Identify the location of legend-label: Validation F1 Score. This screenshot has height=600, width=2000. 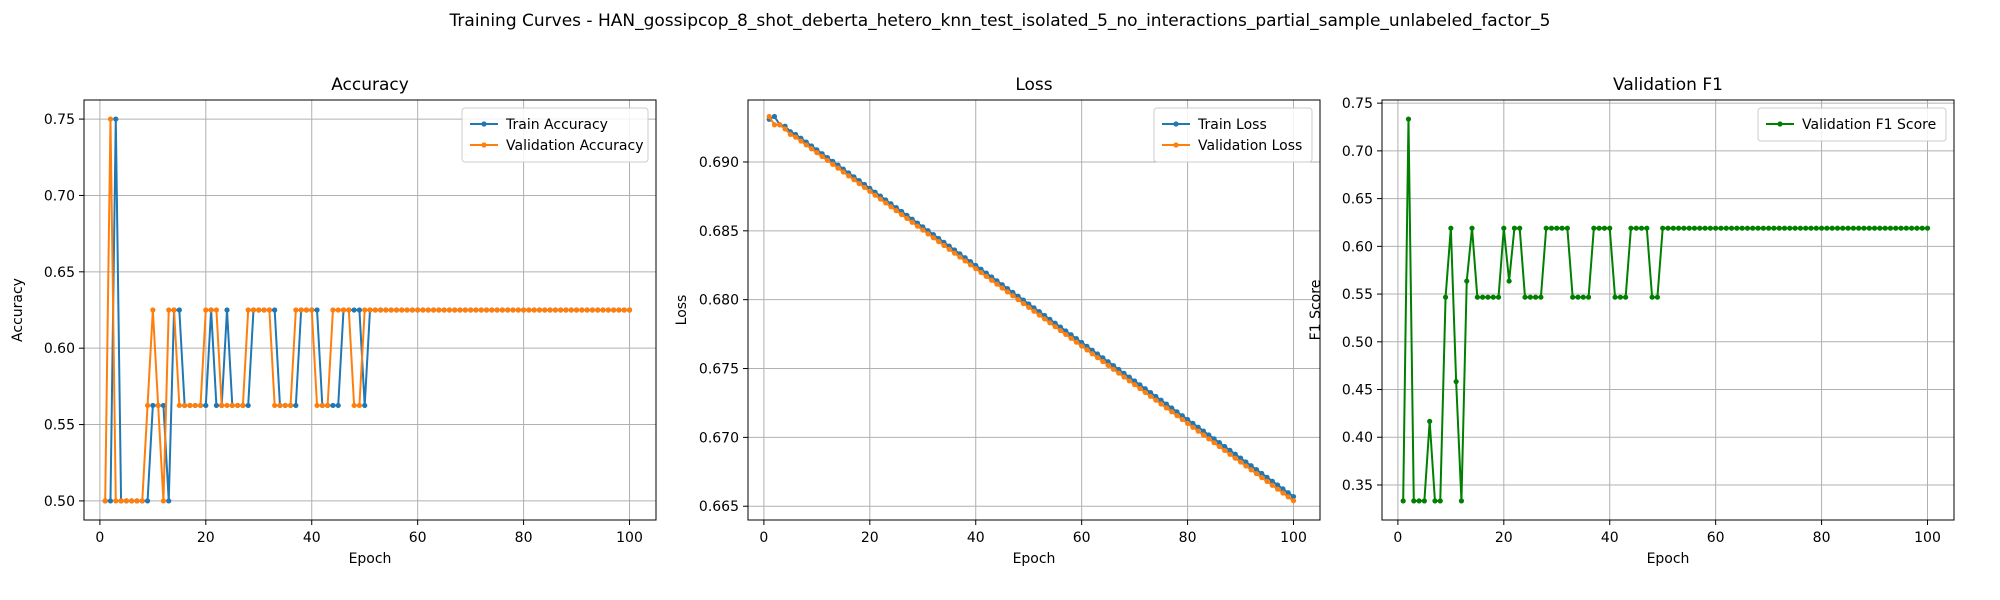
(1869, 125).